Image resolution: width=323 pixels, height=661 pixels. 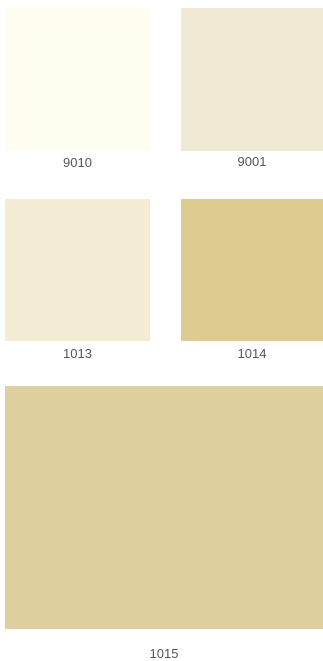 I want to click on color-code-label-1014: 1014, so click(x=252, y=353).